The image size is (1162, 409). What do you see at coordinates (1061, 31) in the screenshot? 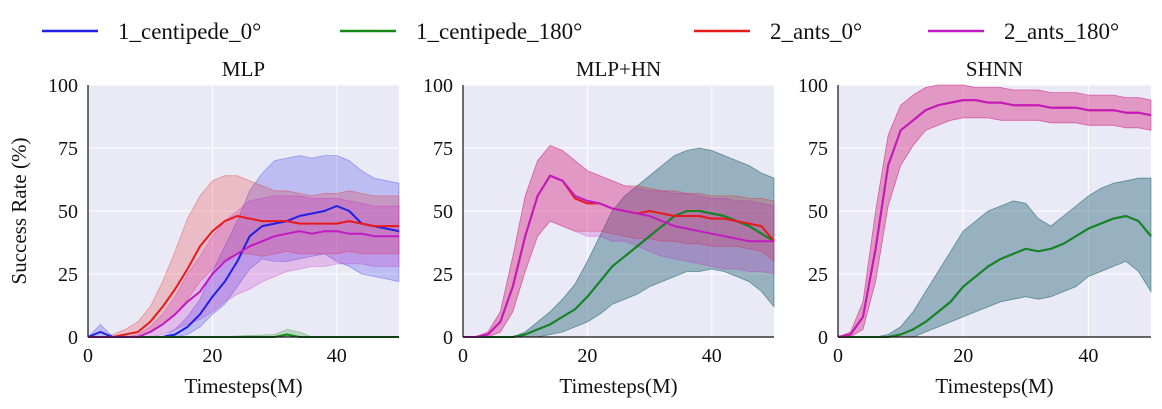
I see `legend-label-3: 2_ants_180°` at bounding box center [1061, 31].